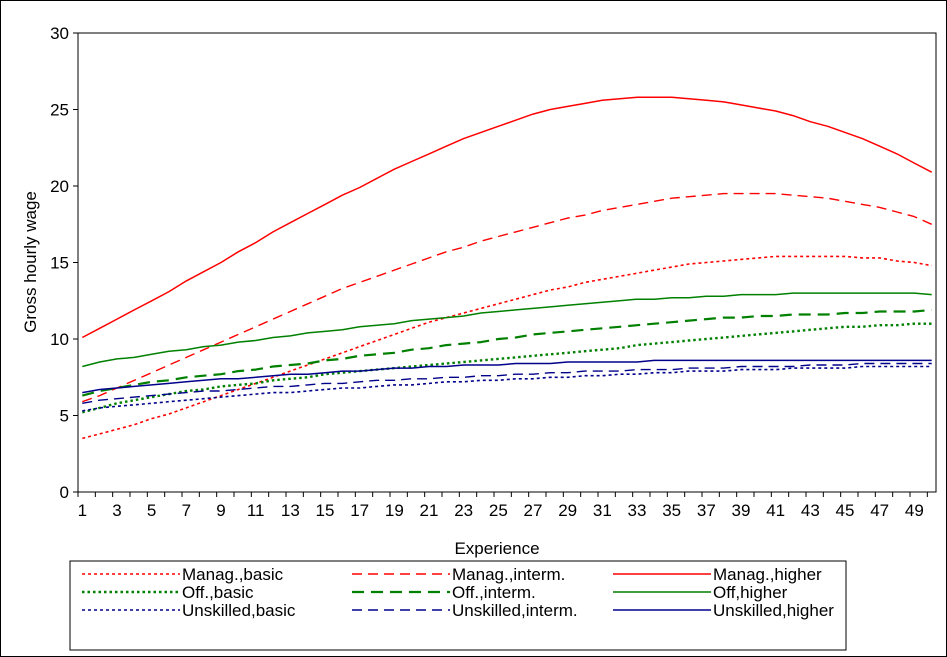 This screenshot has height=657, width=947. I want to click on x-tick-label: 45, so click(845, 510).